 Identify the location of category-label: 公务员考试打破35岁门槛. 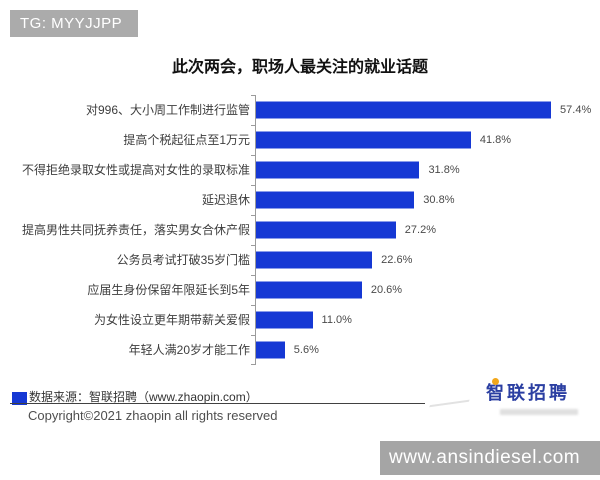
(183, 259).